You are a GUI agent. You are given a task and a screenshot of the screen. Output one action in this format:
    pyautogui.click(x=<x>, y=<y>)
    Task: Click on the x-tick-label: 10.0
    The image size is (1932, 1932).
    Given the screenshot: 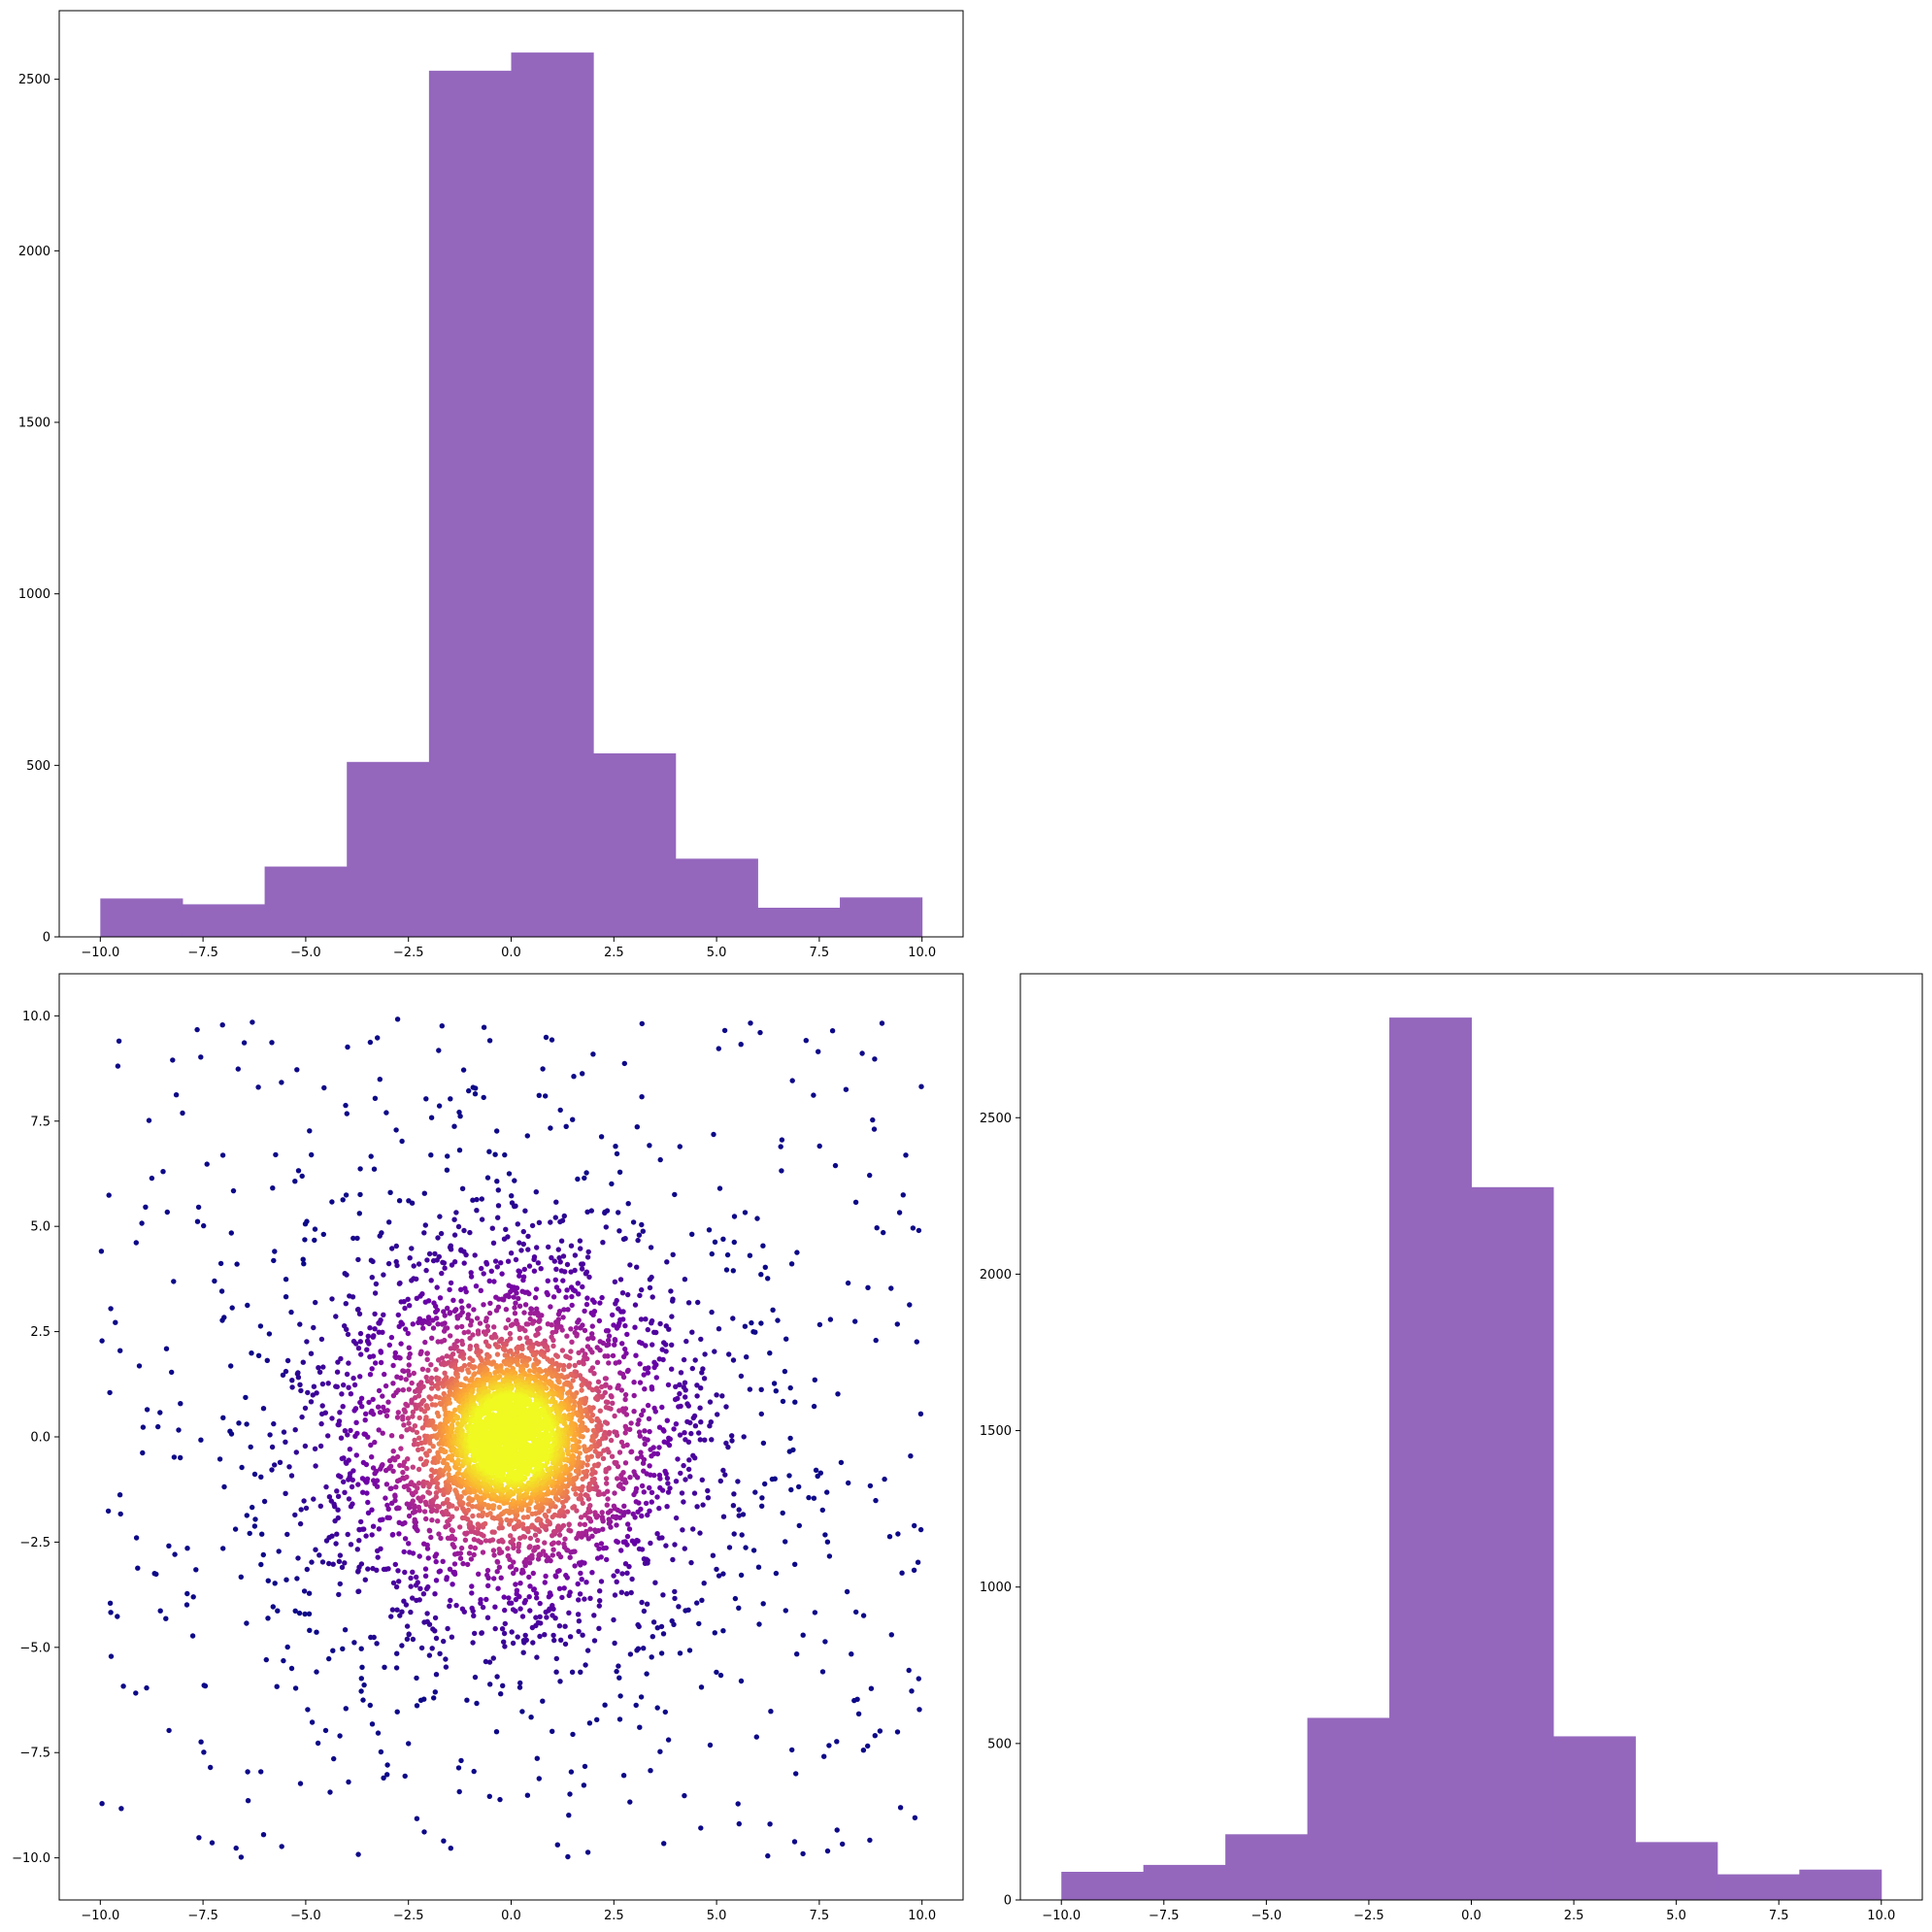 What is the action you would take?
    pyautogui.click(x=922, y=953)
    